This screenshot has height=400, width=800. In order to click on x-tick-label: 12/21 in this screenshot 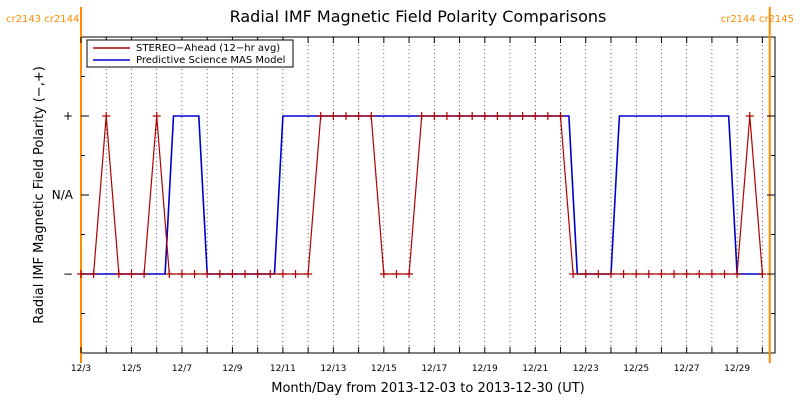, I will do `click(535, 369)`.